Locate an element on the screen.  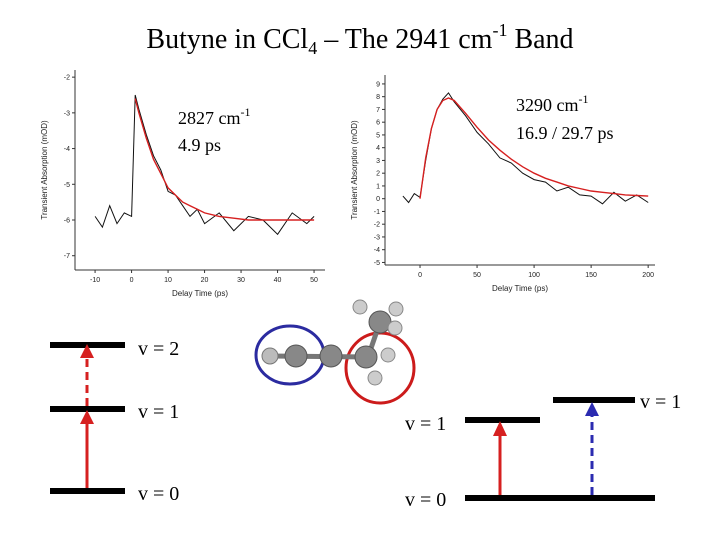
slide-title: Butyne in CCl4 – The 2941 cm-1 Band is located at coordinates (359, 39).